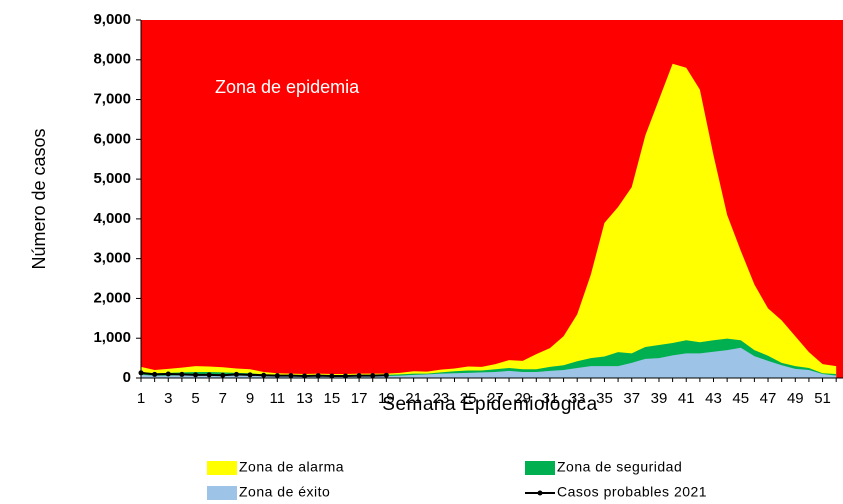  Describe the element at coordinates (223, 398) in the screenshot. I see `x-tick-label: 7` at that location.